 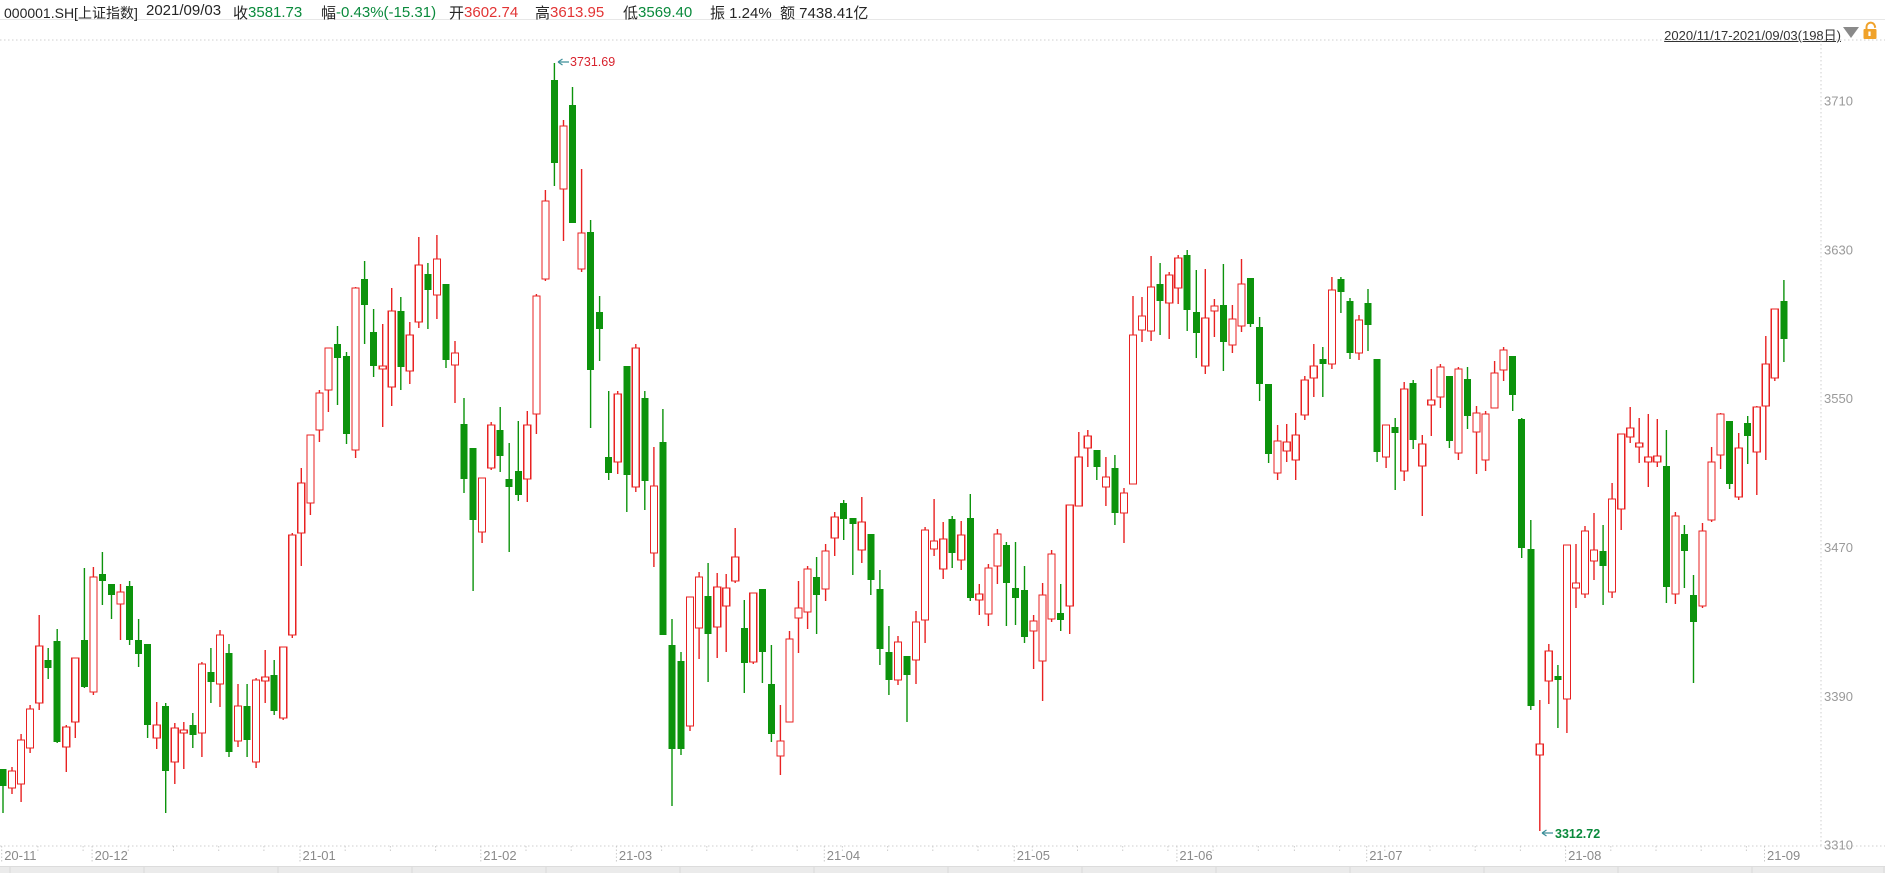 I want to click on svg-text: 20-11, so click(x=20, y=855).